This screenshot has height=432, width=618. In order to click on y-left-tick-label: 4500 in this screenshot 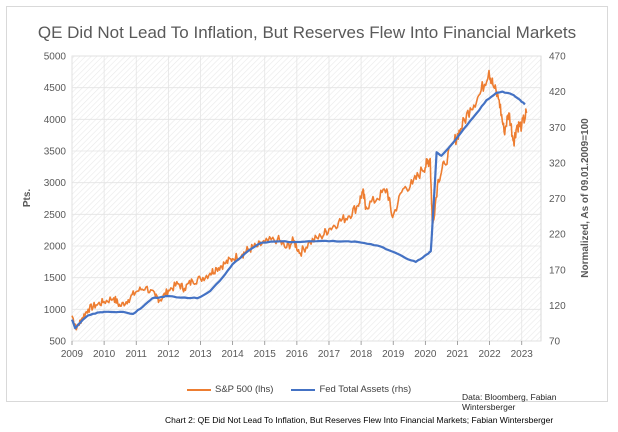, I will do `click(55, 88)`.